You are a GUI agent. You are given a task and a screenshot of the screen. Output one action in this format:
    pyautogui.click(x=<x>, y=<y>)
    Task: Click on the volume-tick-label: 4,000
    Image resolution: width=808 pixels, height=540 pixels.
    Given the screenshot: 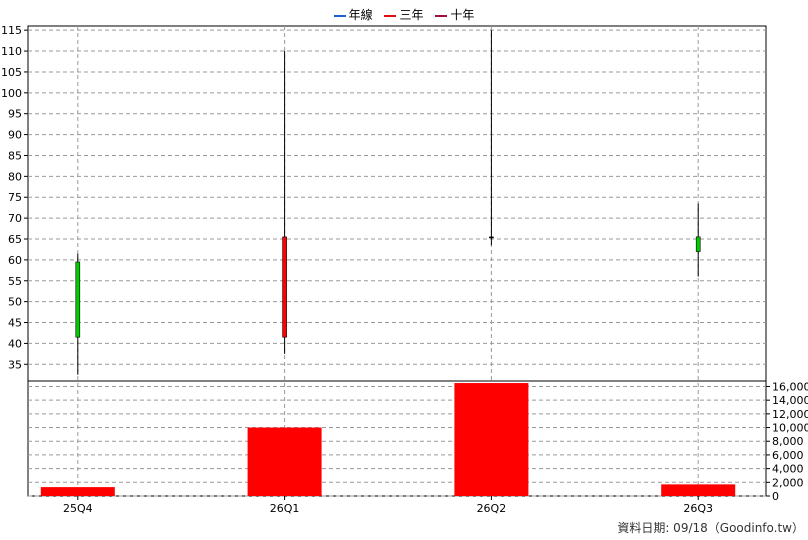 What is the action you would take?
    pyautogui.click(x=788, y=469)
    